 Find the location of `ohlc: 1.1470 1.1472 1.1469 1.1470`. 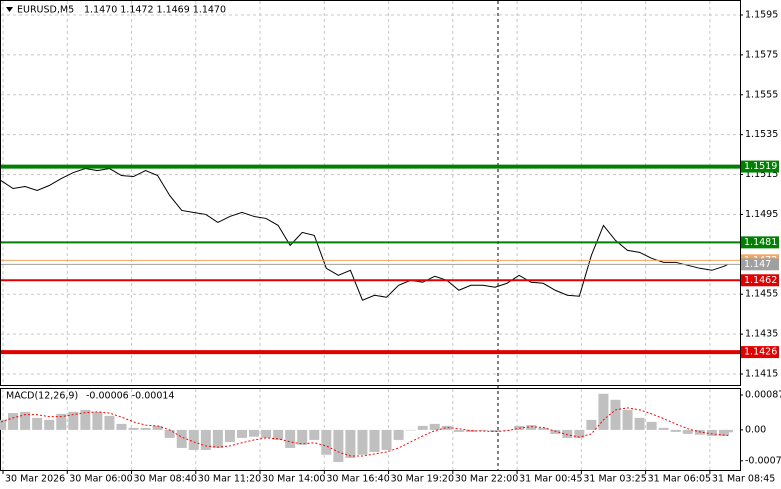

ohlc: 1.1470 1.1472 1.1469 1.1470 is located at coordinates (155, 10).